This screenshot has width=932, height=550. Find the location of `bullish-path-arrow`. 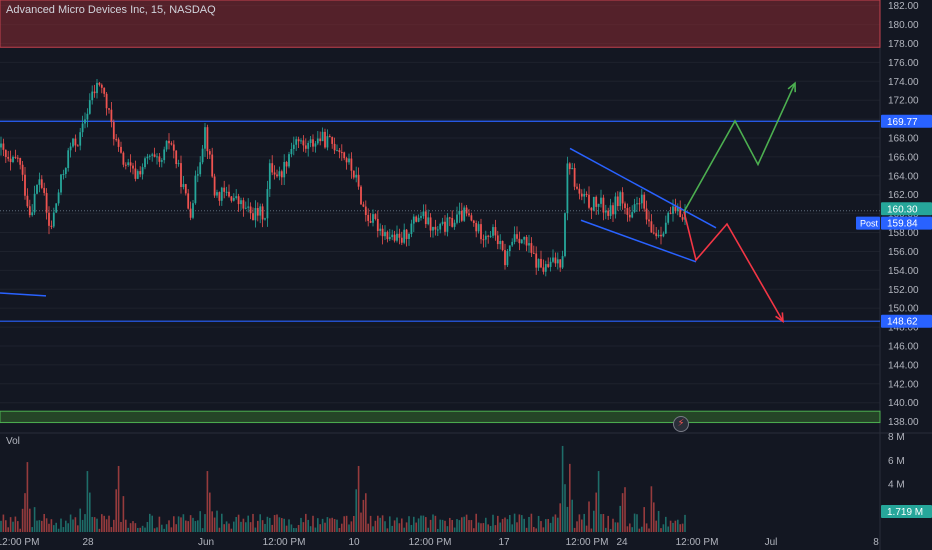

bullish-path-arrow is located at coordinates (739, 147).